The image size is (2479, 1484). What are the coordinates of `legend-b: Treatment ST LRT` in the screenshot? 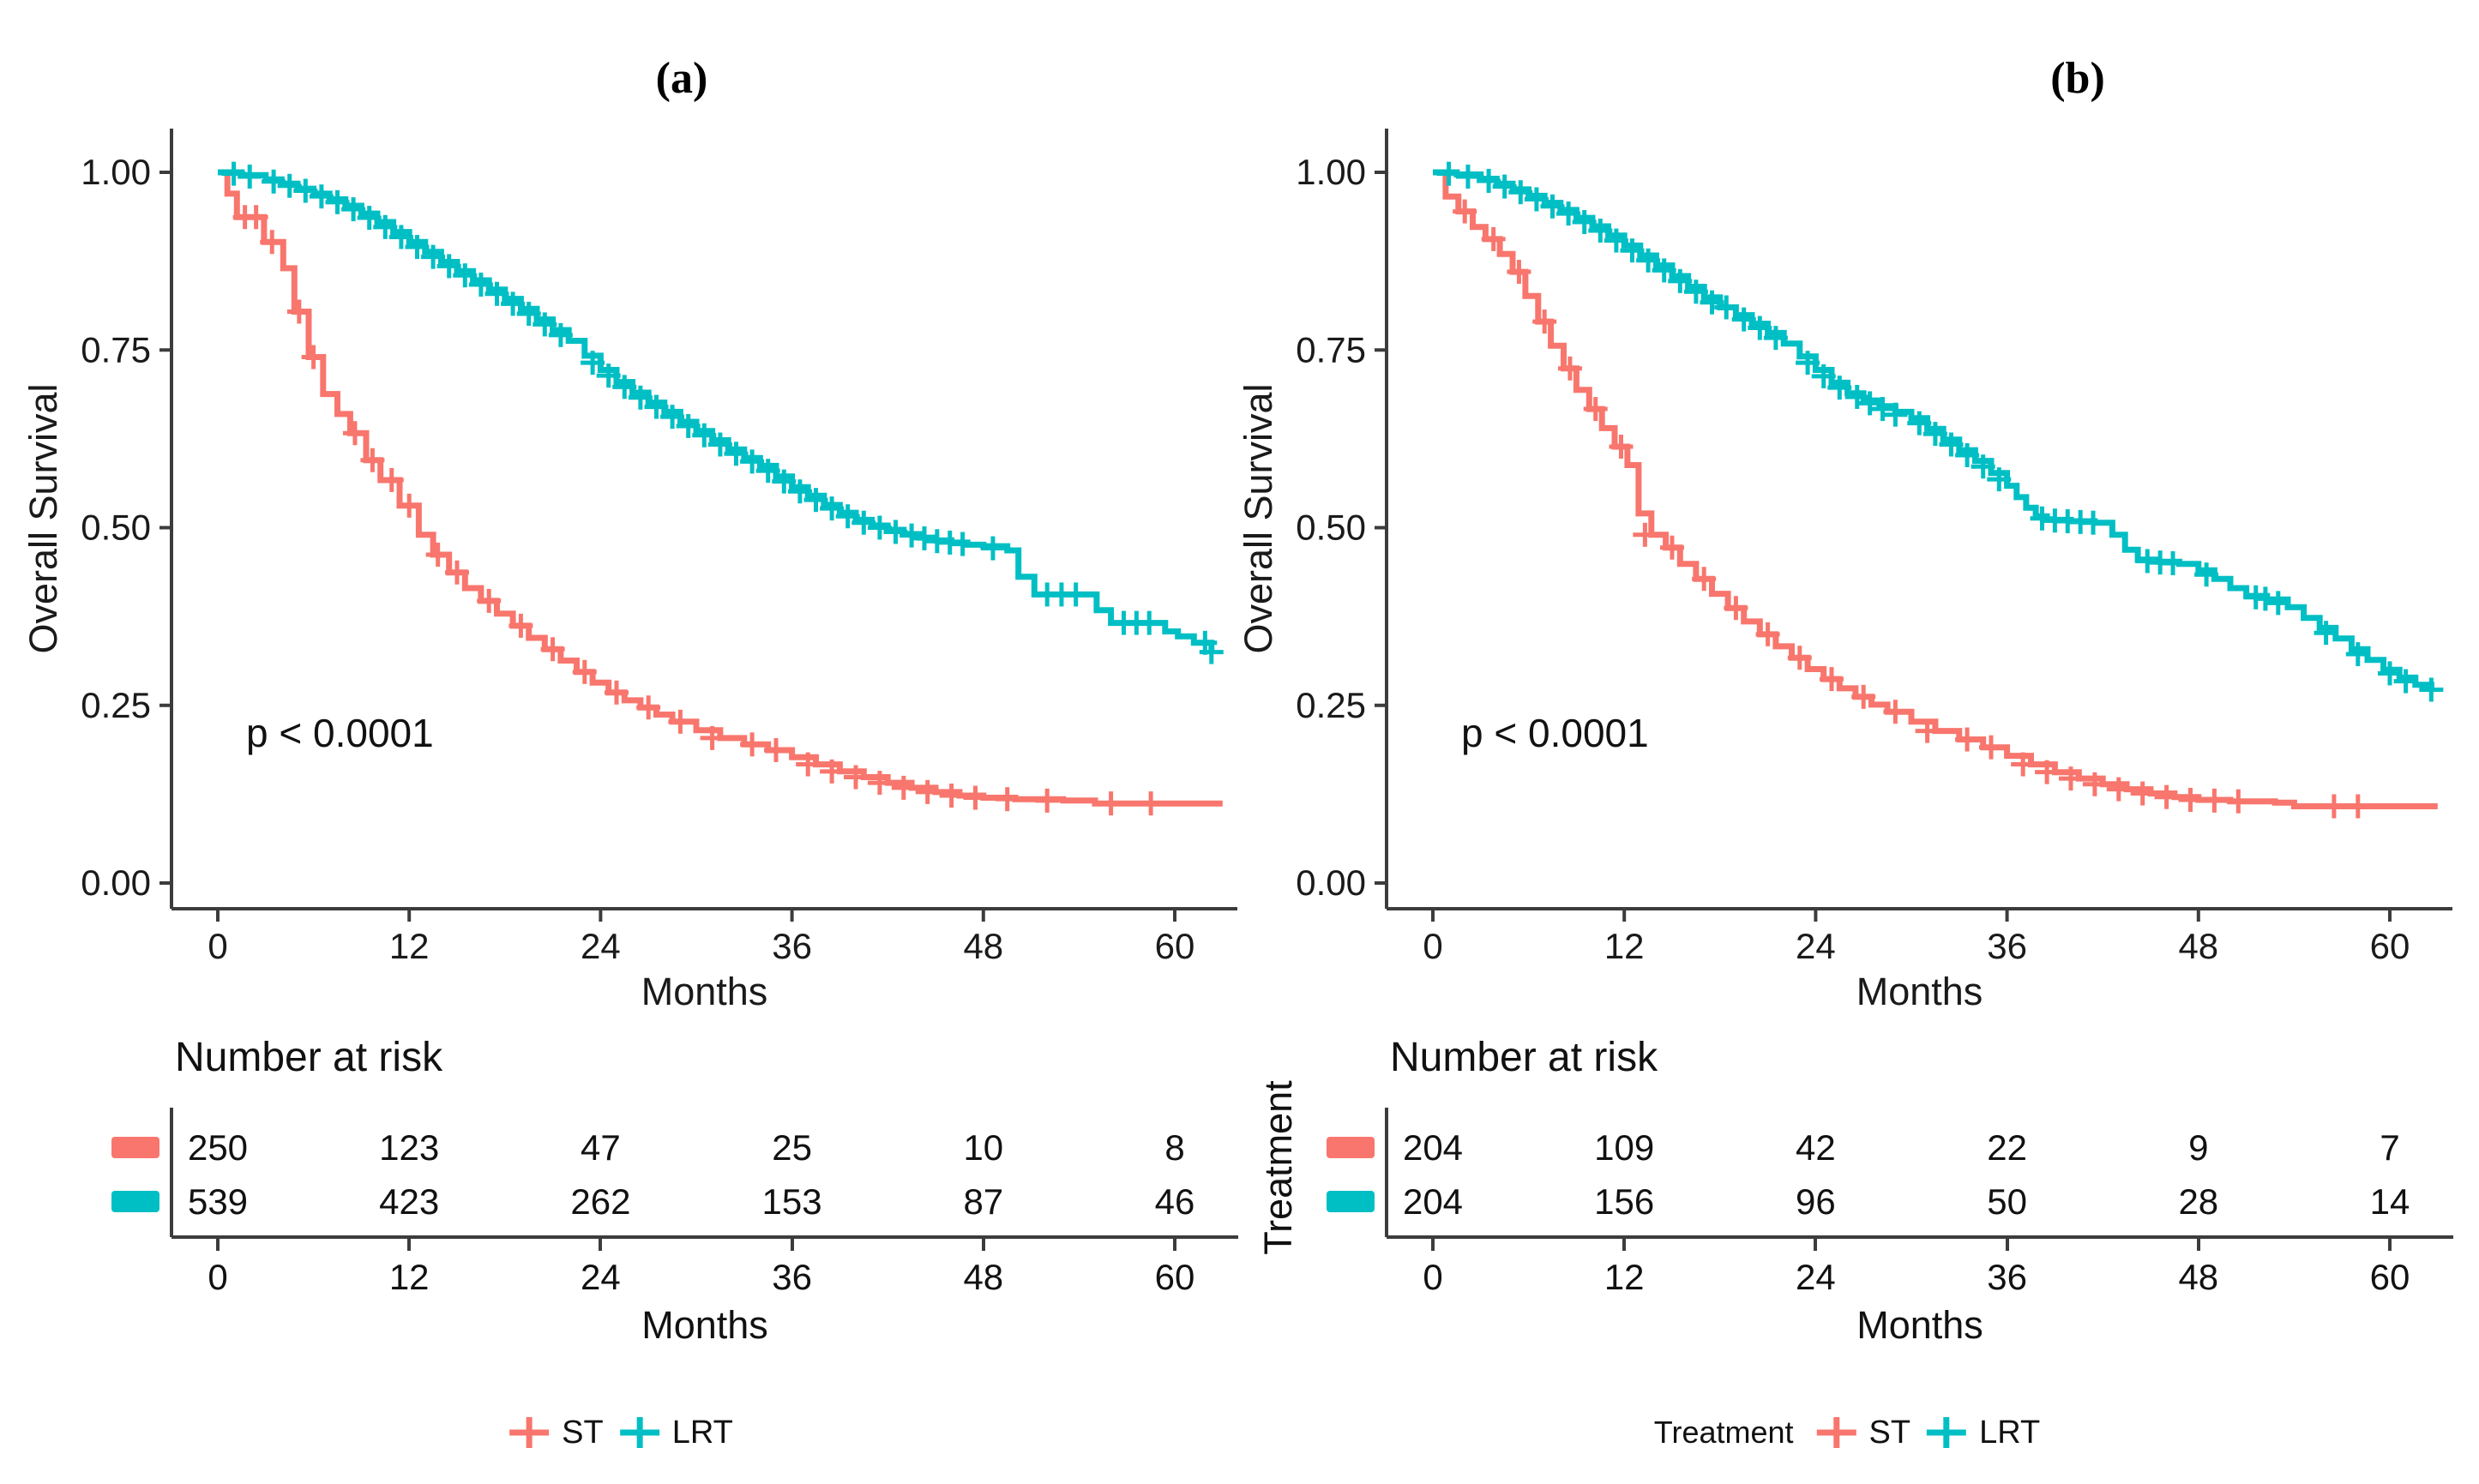 It's located at (1847, 1432).